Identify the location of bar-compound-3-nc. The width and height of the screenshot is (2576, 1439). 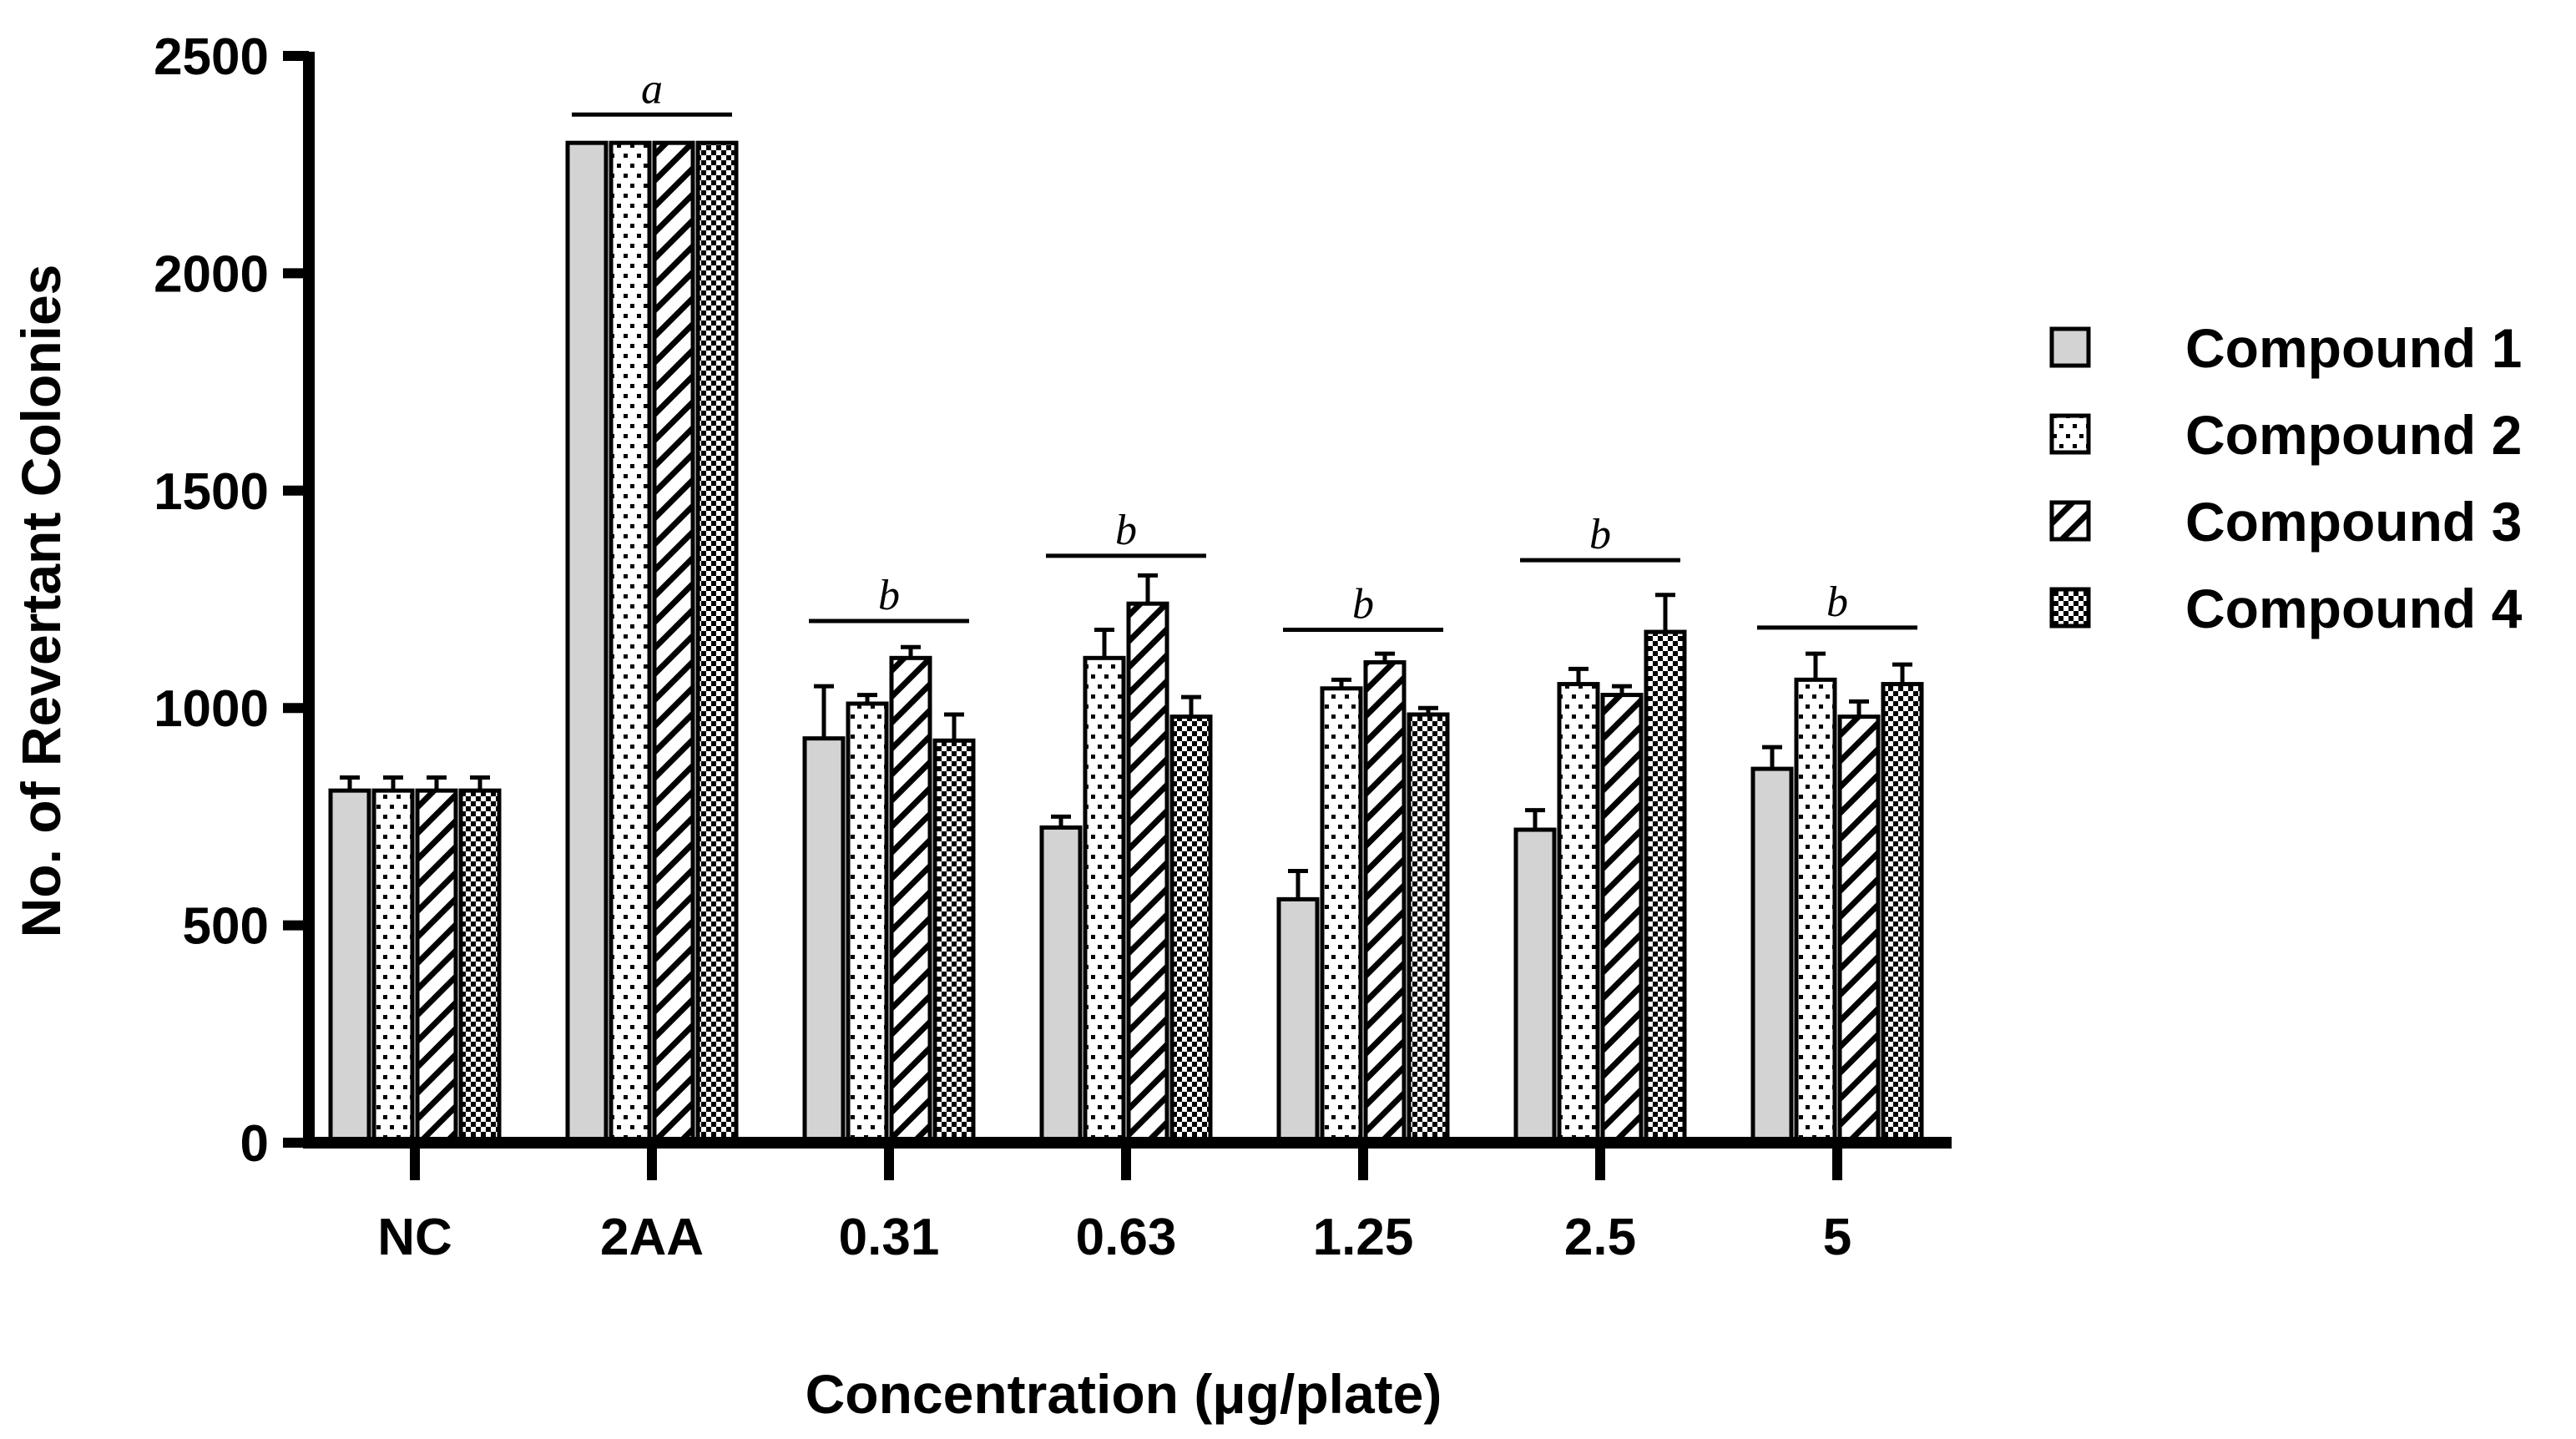
(436, 967).